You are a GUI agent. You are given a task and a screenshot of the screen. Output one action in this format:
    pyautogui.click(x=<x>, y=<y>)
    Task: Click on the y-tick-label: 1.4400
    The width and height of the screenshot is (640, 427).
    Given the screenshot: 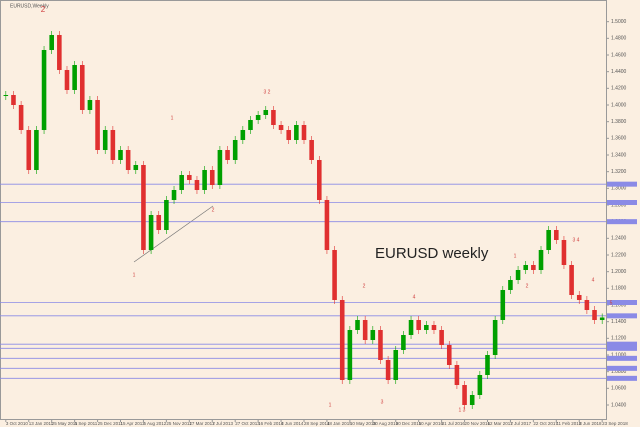 What is the action you would take?
    pyautogui.click(x=619, y=72)
    